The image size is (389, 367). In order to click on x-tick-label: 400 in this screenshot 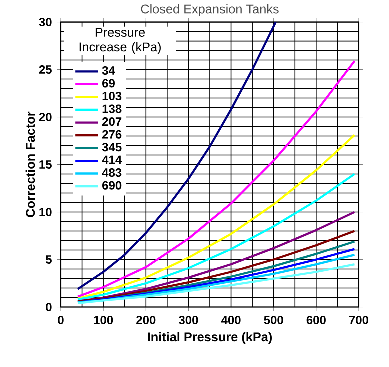, I will do `click(231, 320)`.